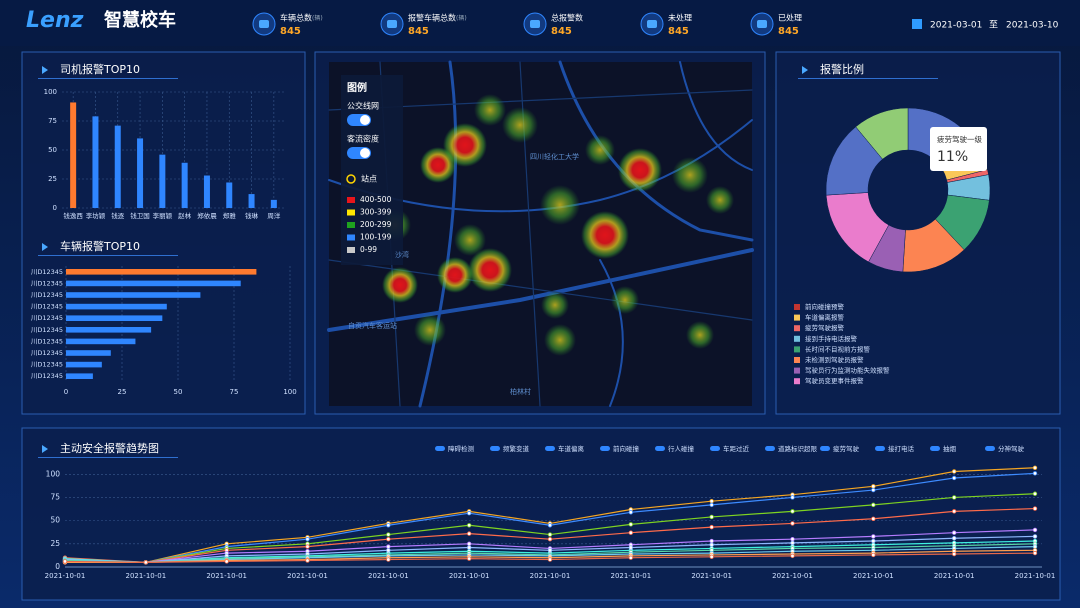  Describe the element at coordinates (567, 18) in the screenshot. I see `stat-label: 总报警数` at that location.